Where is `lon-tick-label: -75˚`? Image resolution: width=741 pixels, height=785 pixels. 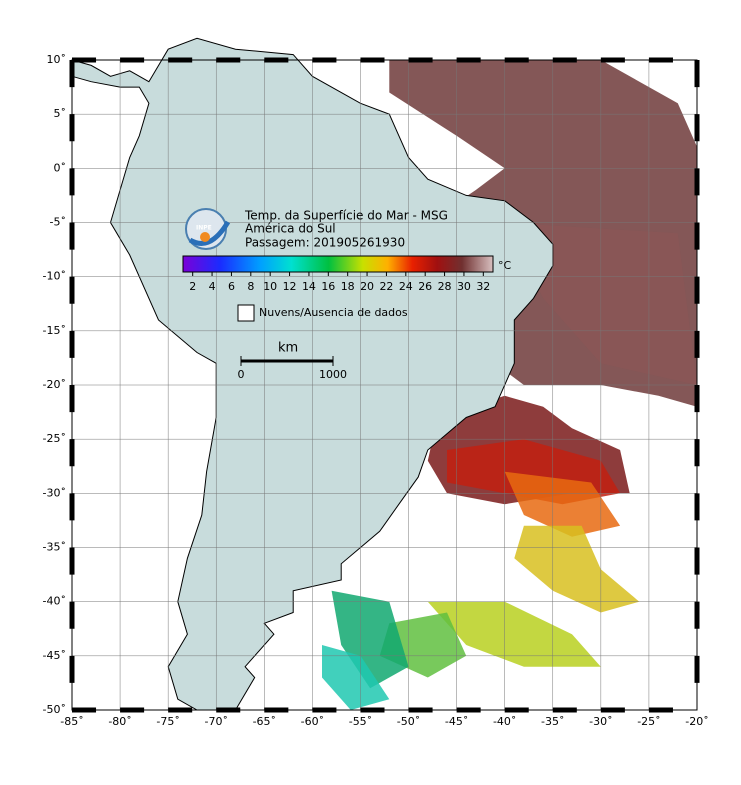 lon-tick-label: -75˚ is located at coordinates (167, 721).